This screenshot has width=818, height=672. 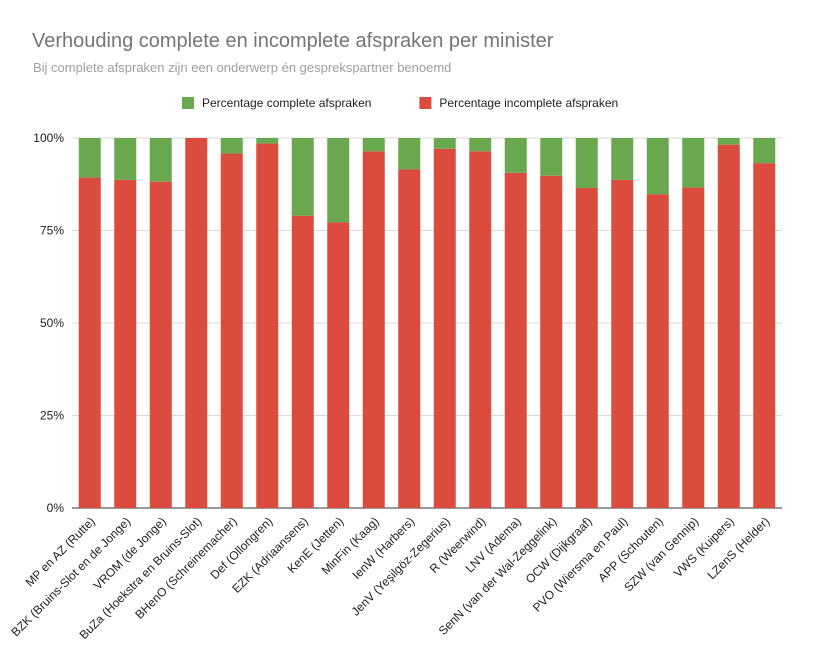 What do you see at coordinates (52, 231) in the screenshot?
I see `y-tick-label: 75%` at bounding box center [52, 231].